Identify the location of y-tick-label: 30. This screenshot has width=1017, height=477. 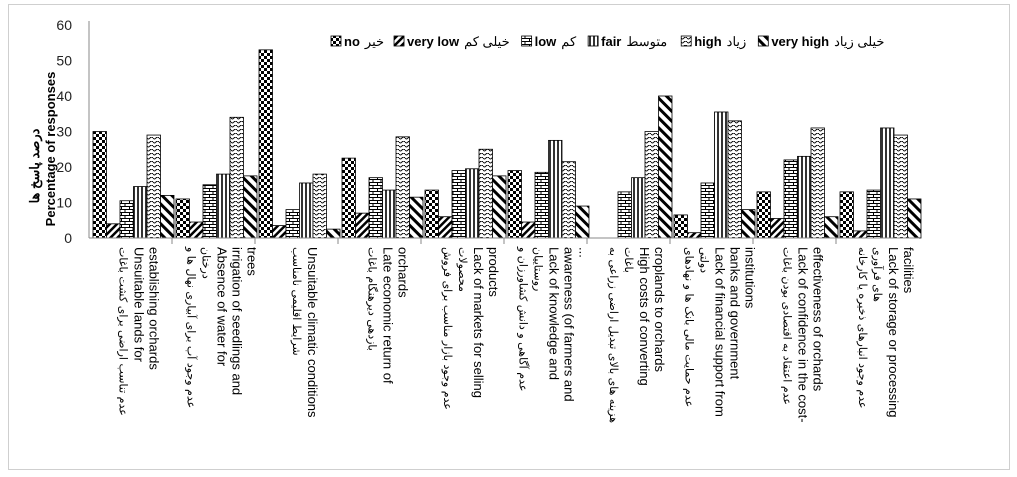
(64, 132).